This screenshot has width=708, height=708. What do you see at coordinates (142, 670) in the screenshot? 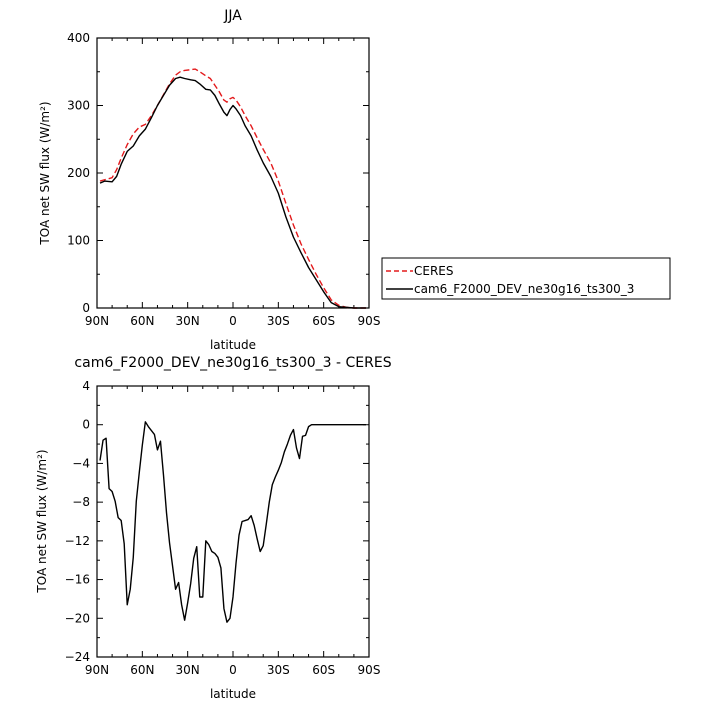
I see `bottom-x-tick-label: 60N` at bounding box center [142, 670].